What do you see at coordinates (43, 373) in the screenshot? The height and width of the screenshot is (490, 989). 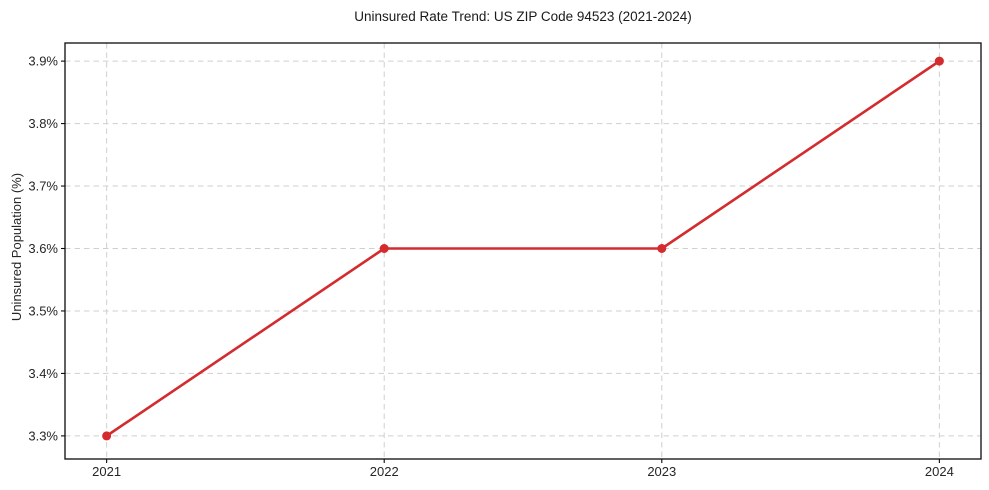 I see `y-tick-label: 3.4%` at bounding box center [43, 373].